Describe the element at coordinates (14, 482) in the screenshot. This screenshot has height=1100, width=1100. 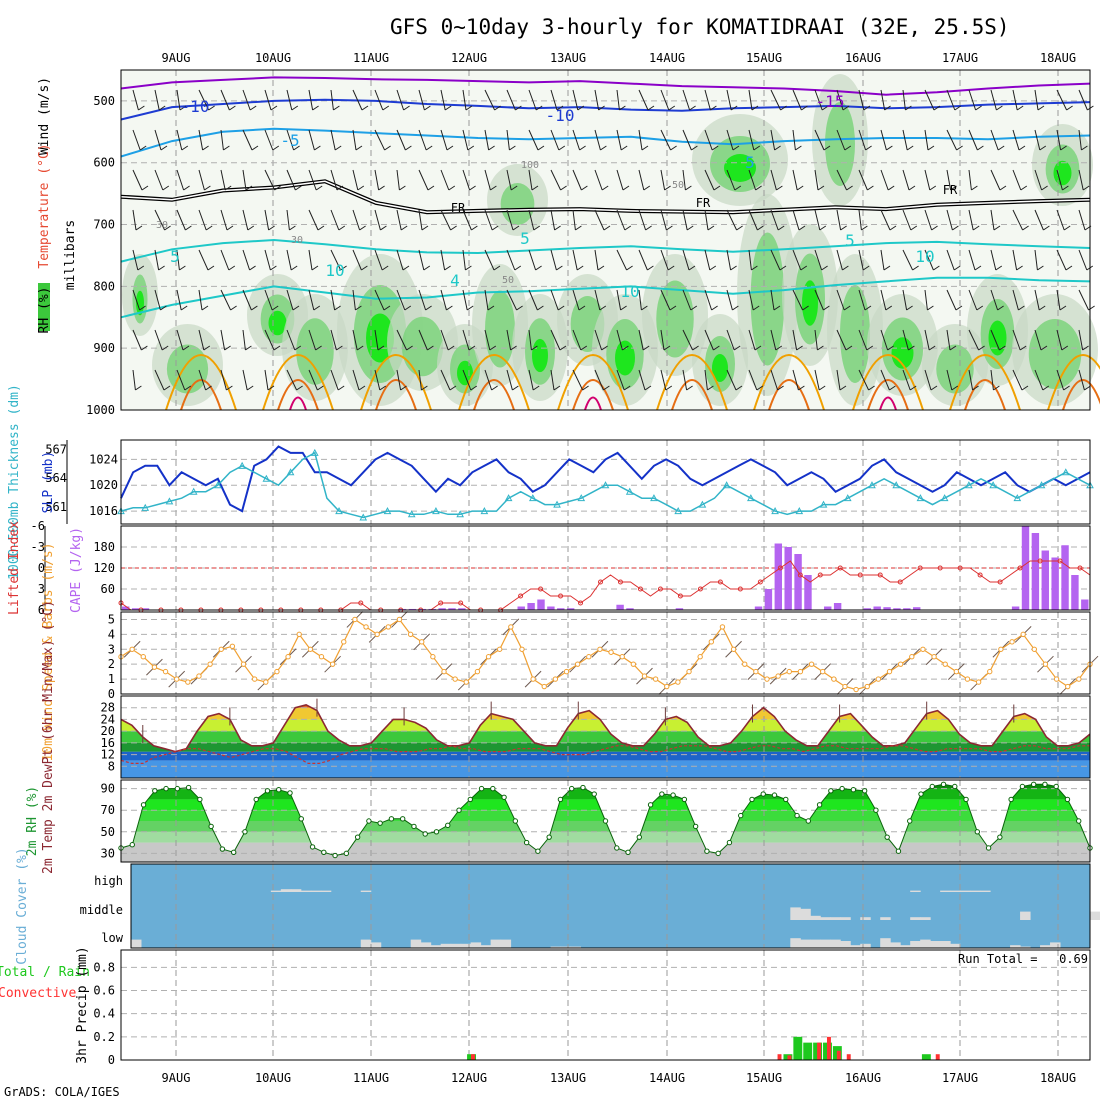
I see `panel-ylabel: 1000-500mb Thickness (dm)` at that location.